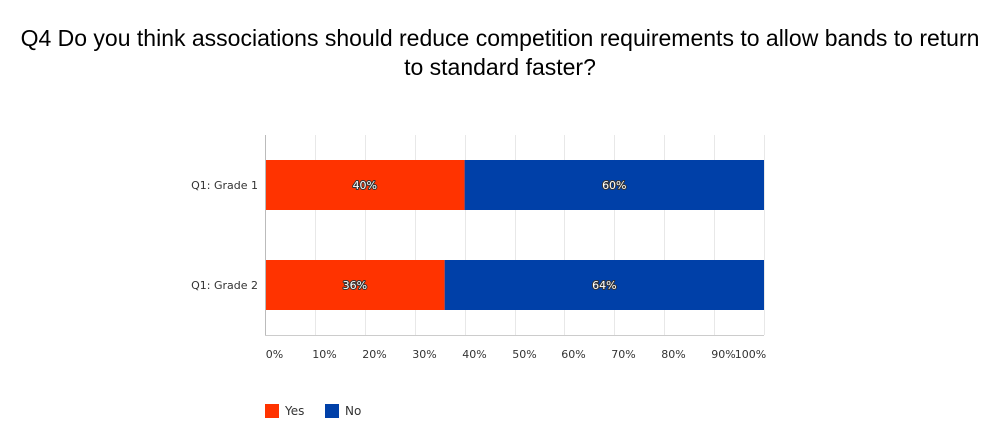 The height and width of the screenshot is (433, 1000). I want to click on legend-label-yes: Yes, so click(294, 411).